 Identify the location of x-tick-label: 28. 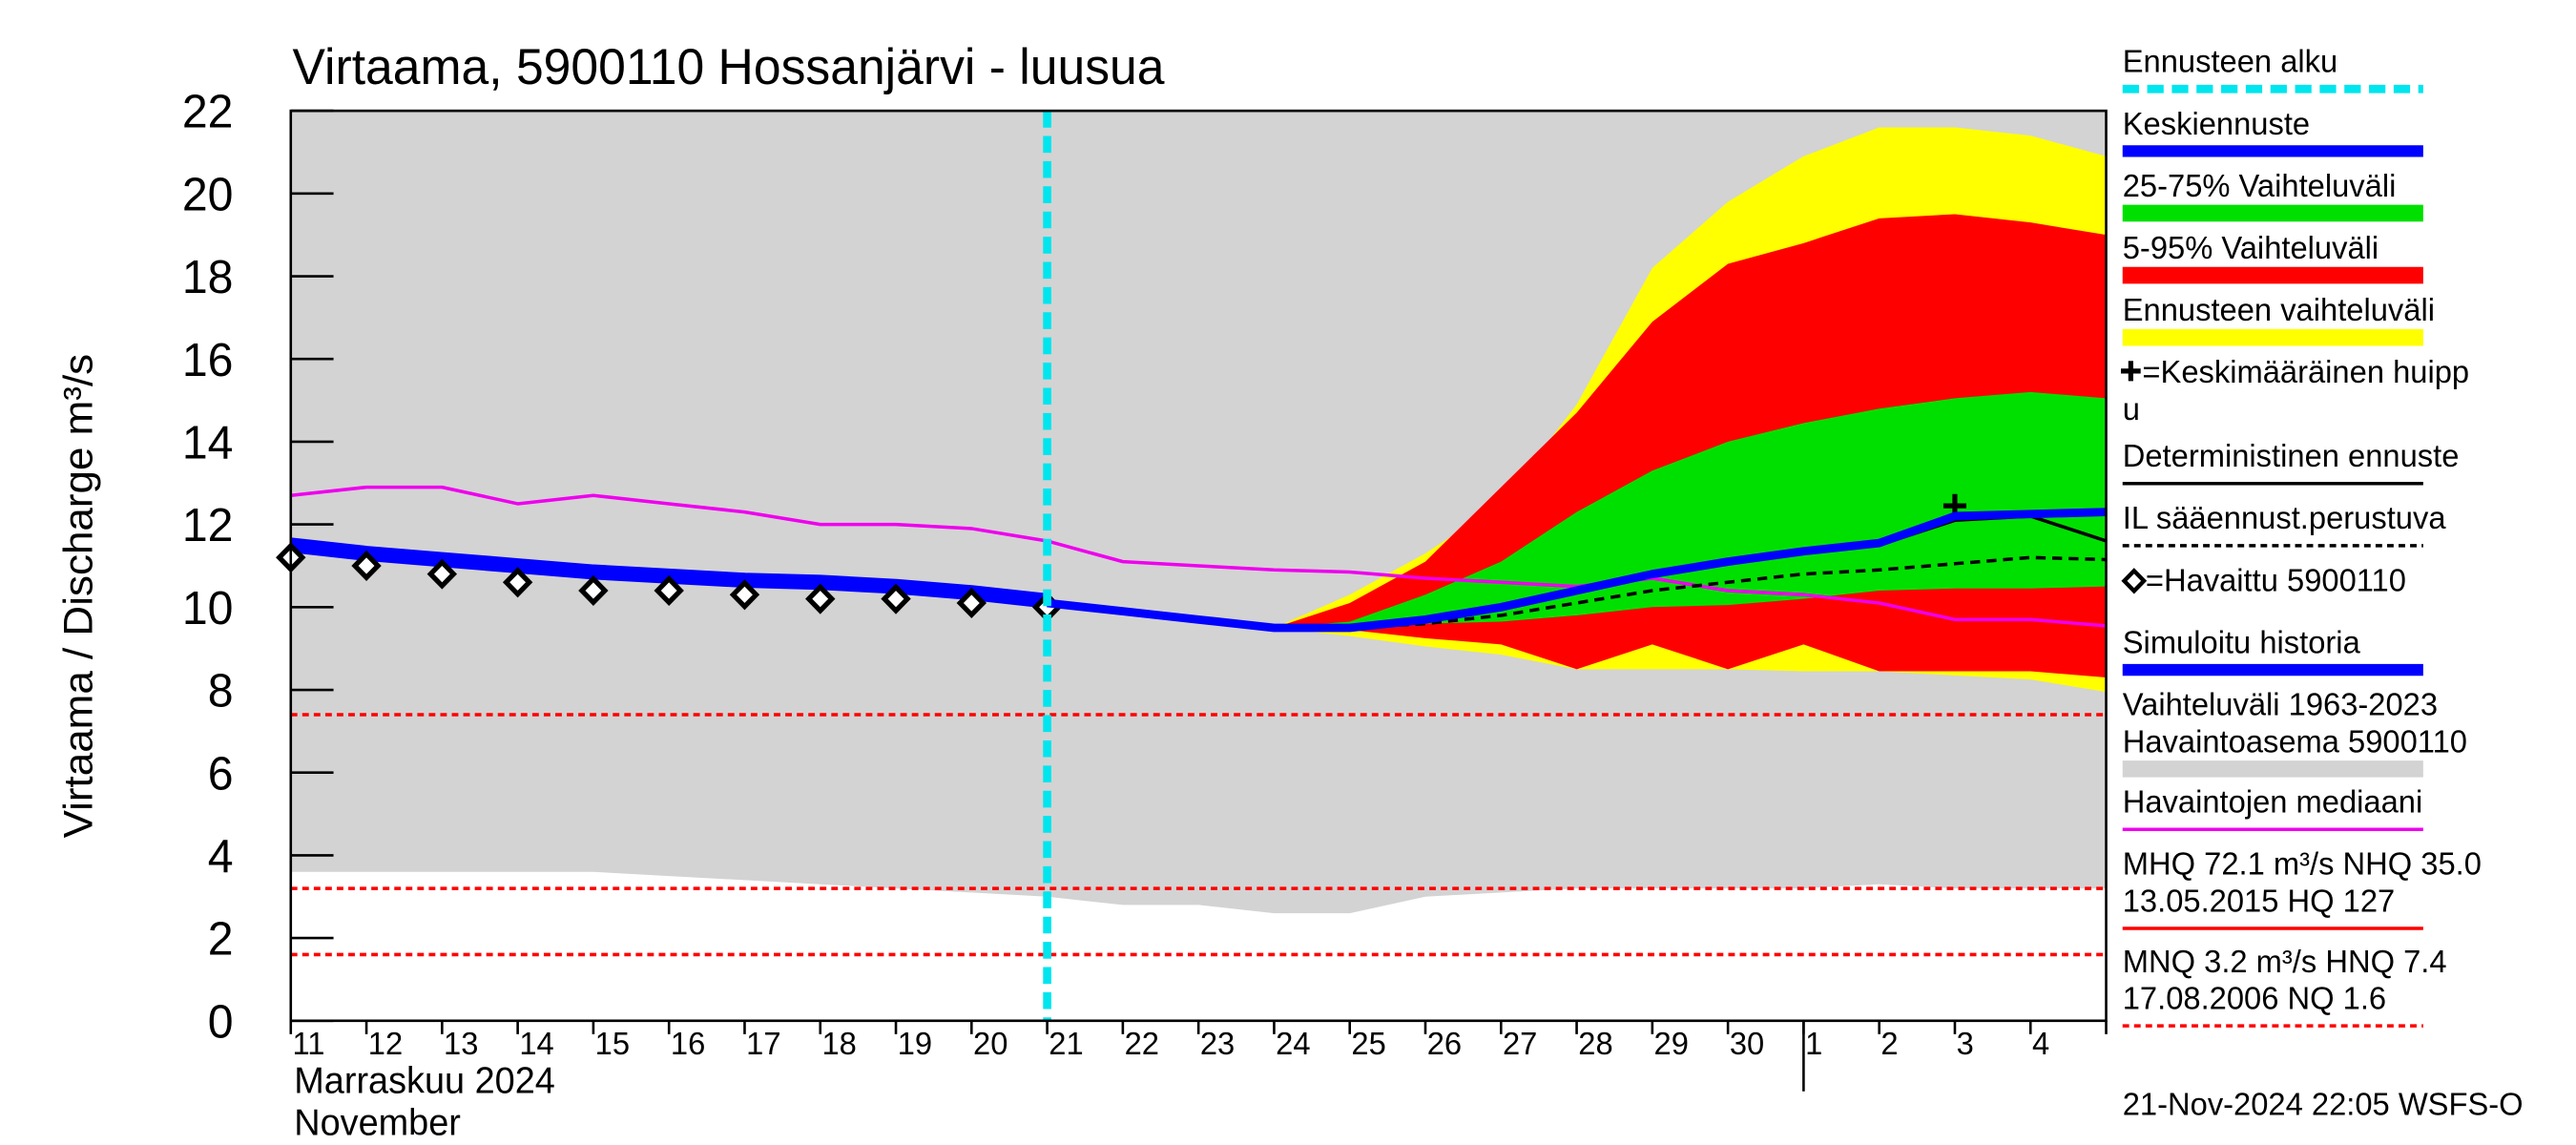
(1595, 1044).